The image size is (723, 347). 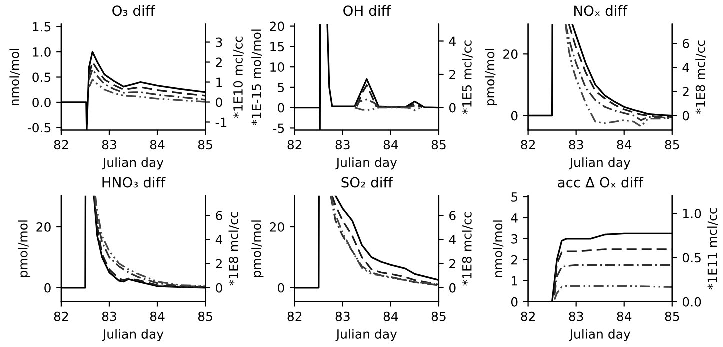 I want to click on y-tick-label: 4, so click(x=514, y=218).